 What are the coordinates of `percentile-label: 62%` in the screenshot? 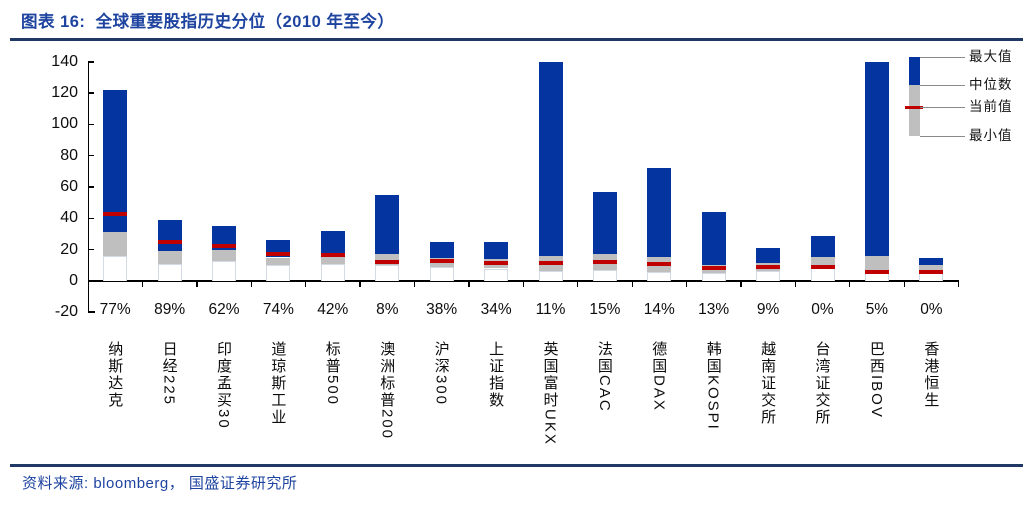 It's located at (224, 309).